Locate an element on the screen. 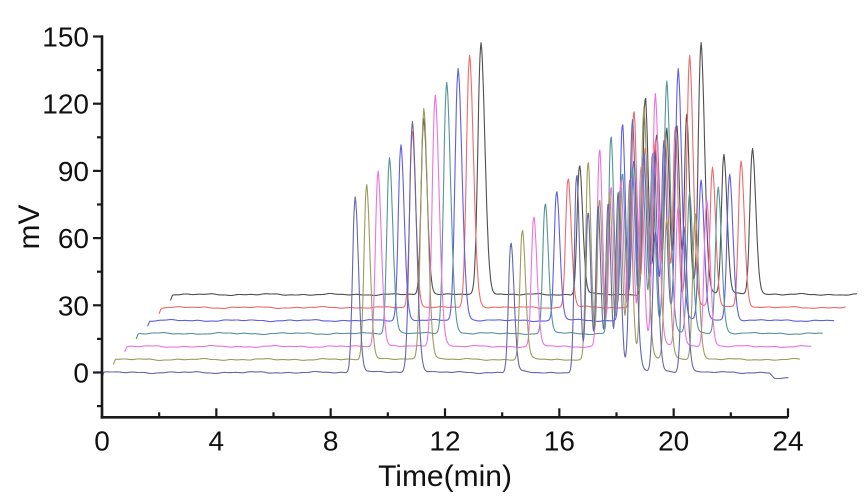  x-tick-label: 24 is located at coordinates (787, 440).